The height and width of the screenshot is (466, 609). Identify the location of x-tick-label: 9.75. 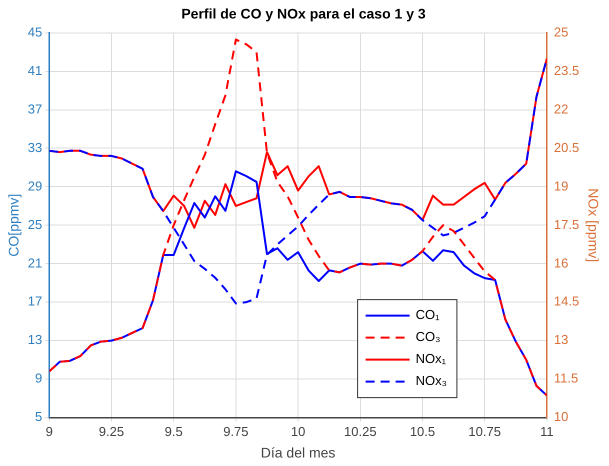
(236, 431).